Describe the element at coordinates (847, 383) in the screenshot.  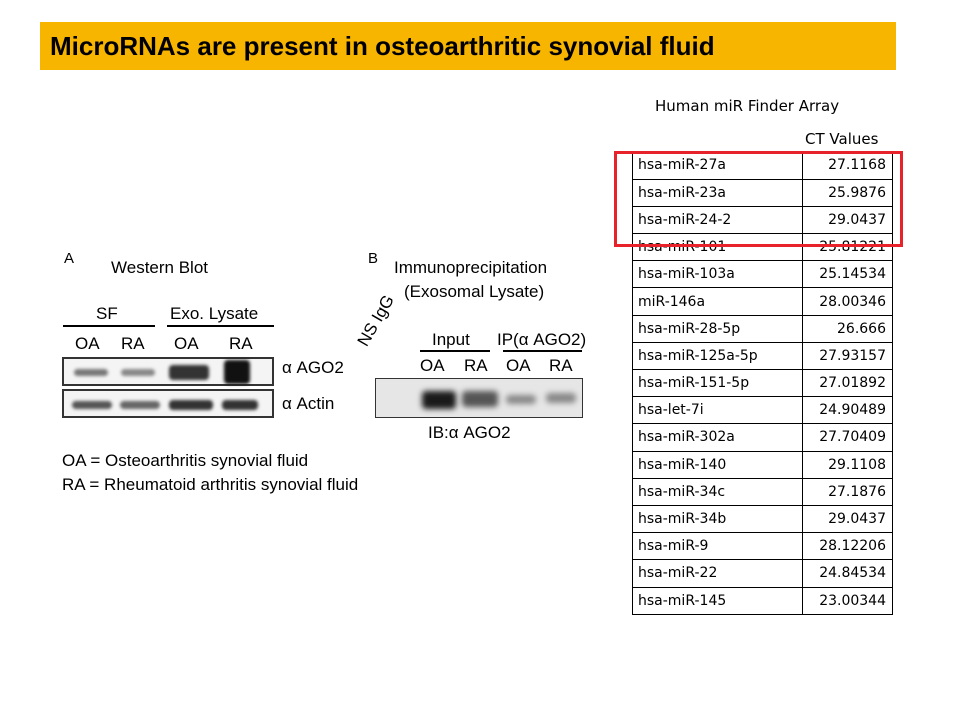
I see `ct-value-cell: 27.01892` at that location.